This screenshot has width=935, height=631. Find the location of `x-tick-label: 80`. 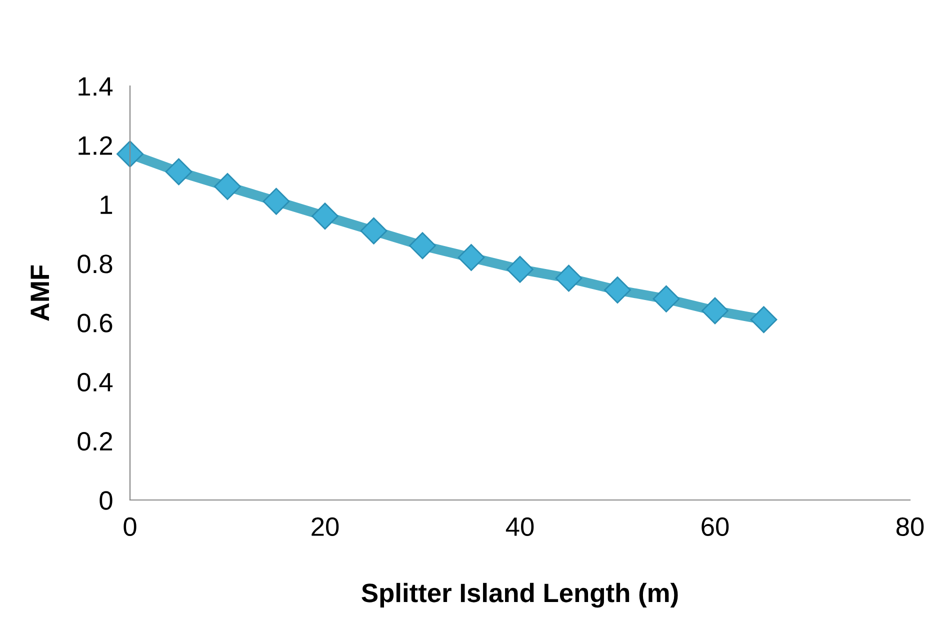

x-tick-label: 80 is located at coordinates (910, 526).